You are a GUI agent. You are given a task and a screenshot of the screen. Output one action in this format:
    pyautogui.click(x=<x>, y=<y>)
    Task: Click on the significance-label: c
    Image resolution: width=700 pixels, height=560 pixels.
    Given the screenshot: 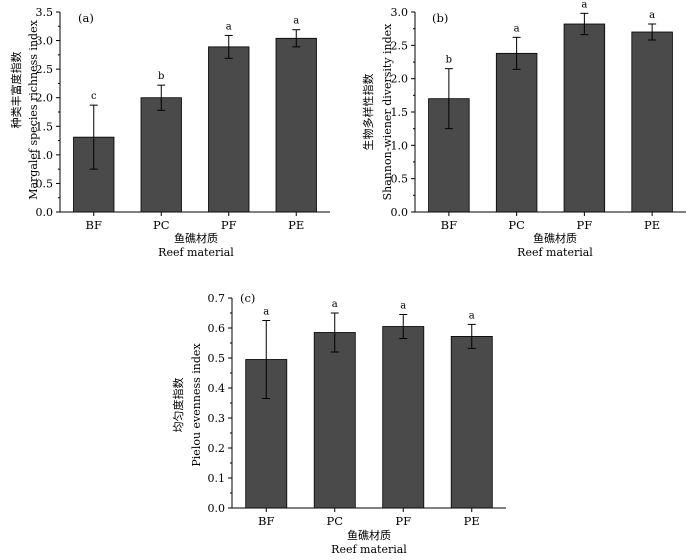 What is the action you would take?
    pyautogui.click(x=94, y=96)
    